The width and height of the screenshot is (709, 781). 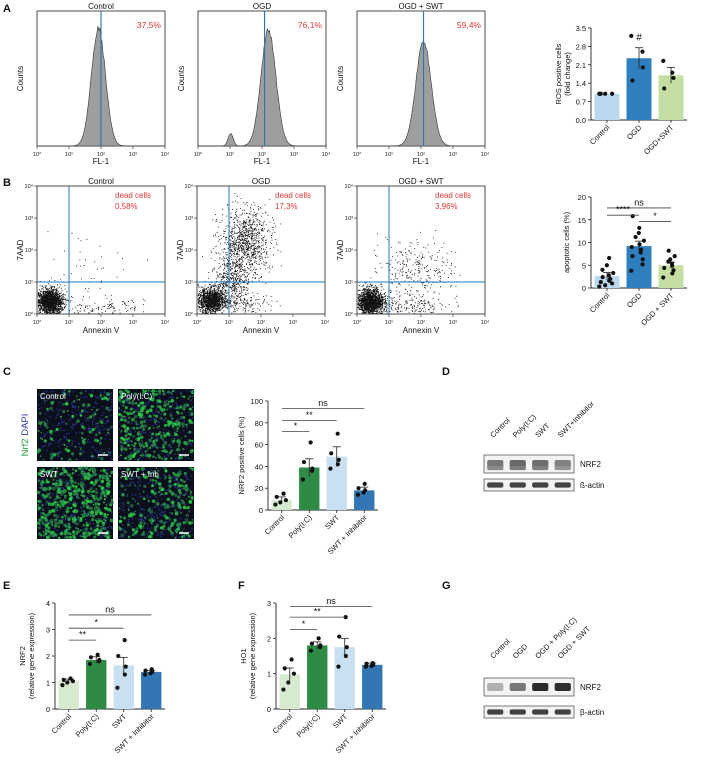 I want to click on panel-letter: C, so click(x=7, y=372).